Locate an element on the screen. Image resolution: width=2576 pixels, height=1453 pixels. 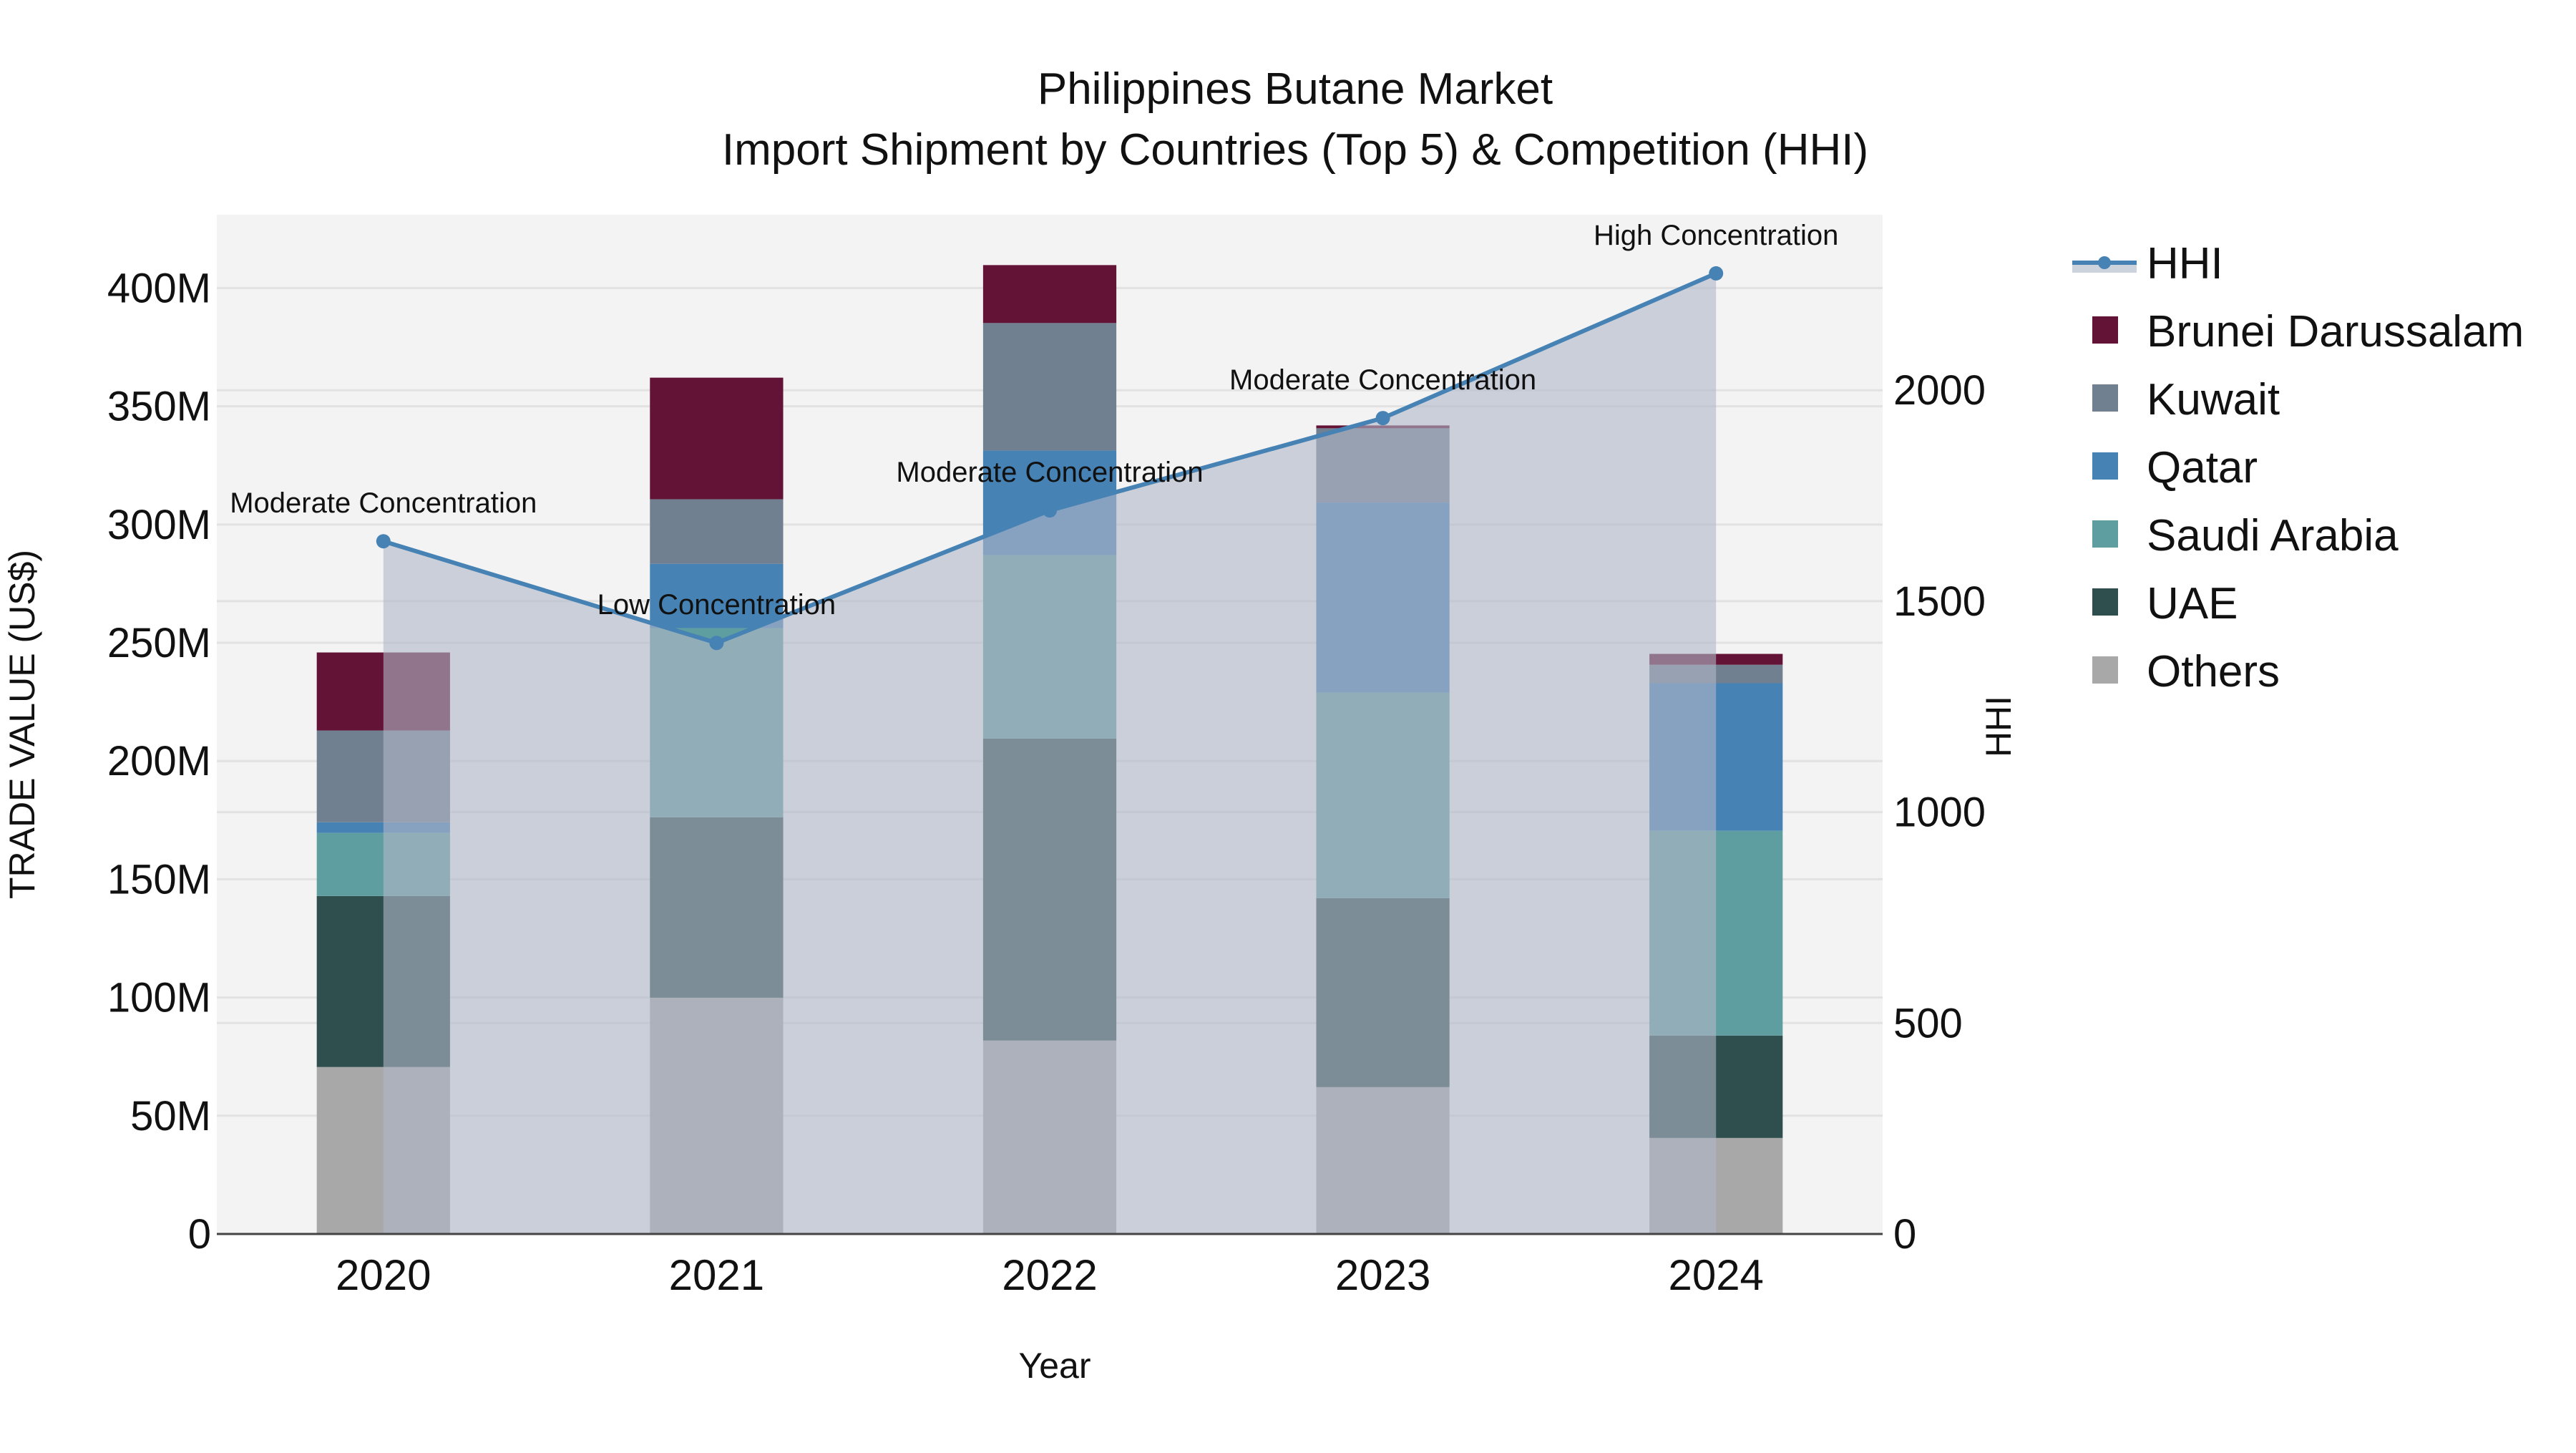
legend-item-brunei-darussalam: Brunei Darussalam is located at coordinates (2308, 331).